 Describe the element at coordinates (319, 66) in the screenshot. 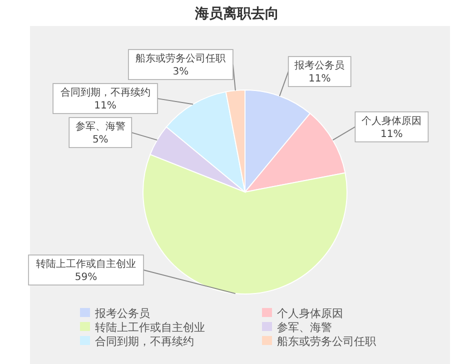

I see `slice-label: 报考公务员` at that location.